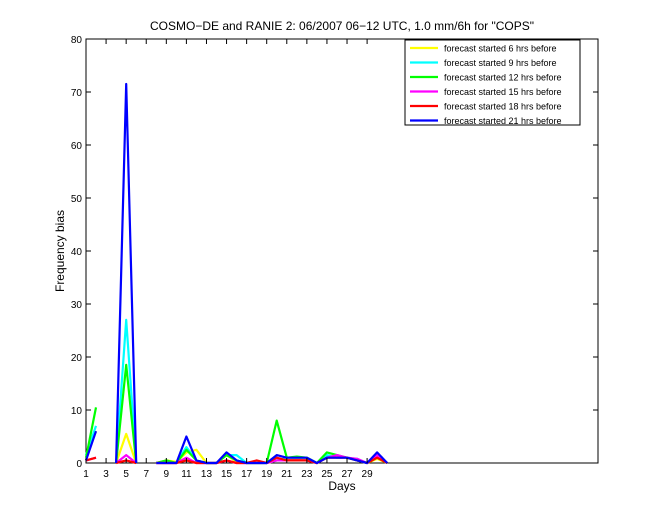 The height and width of the screenshot is (525, 660). I want to click on legend-label-5: forecast started 18 hrs before, so click(503, 107).